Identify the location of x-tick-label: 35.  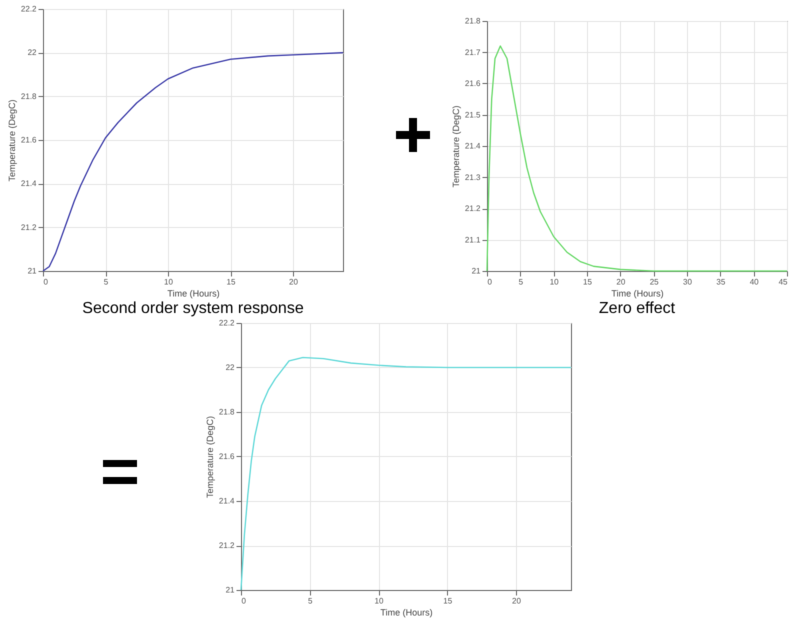
(721, 282).